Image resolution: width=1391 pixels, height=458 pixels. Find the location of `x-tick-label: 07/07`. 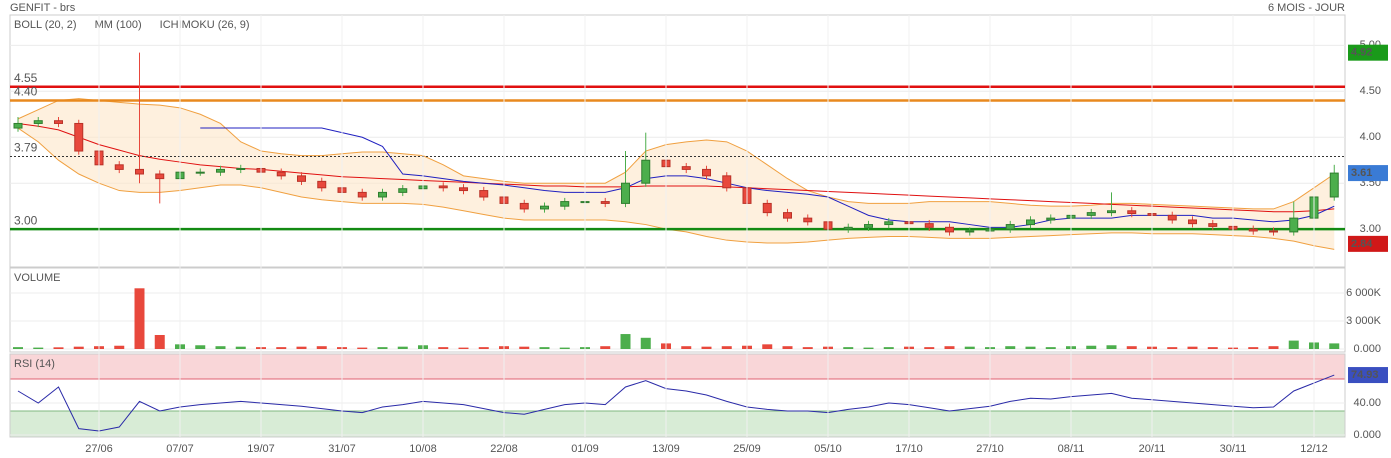

x-tick-label: 07/07 is located at coordinates (180, 449).